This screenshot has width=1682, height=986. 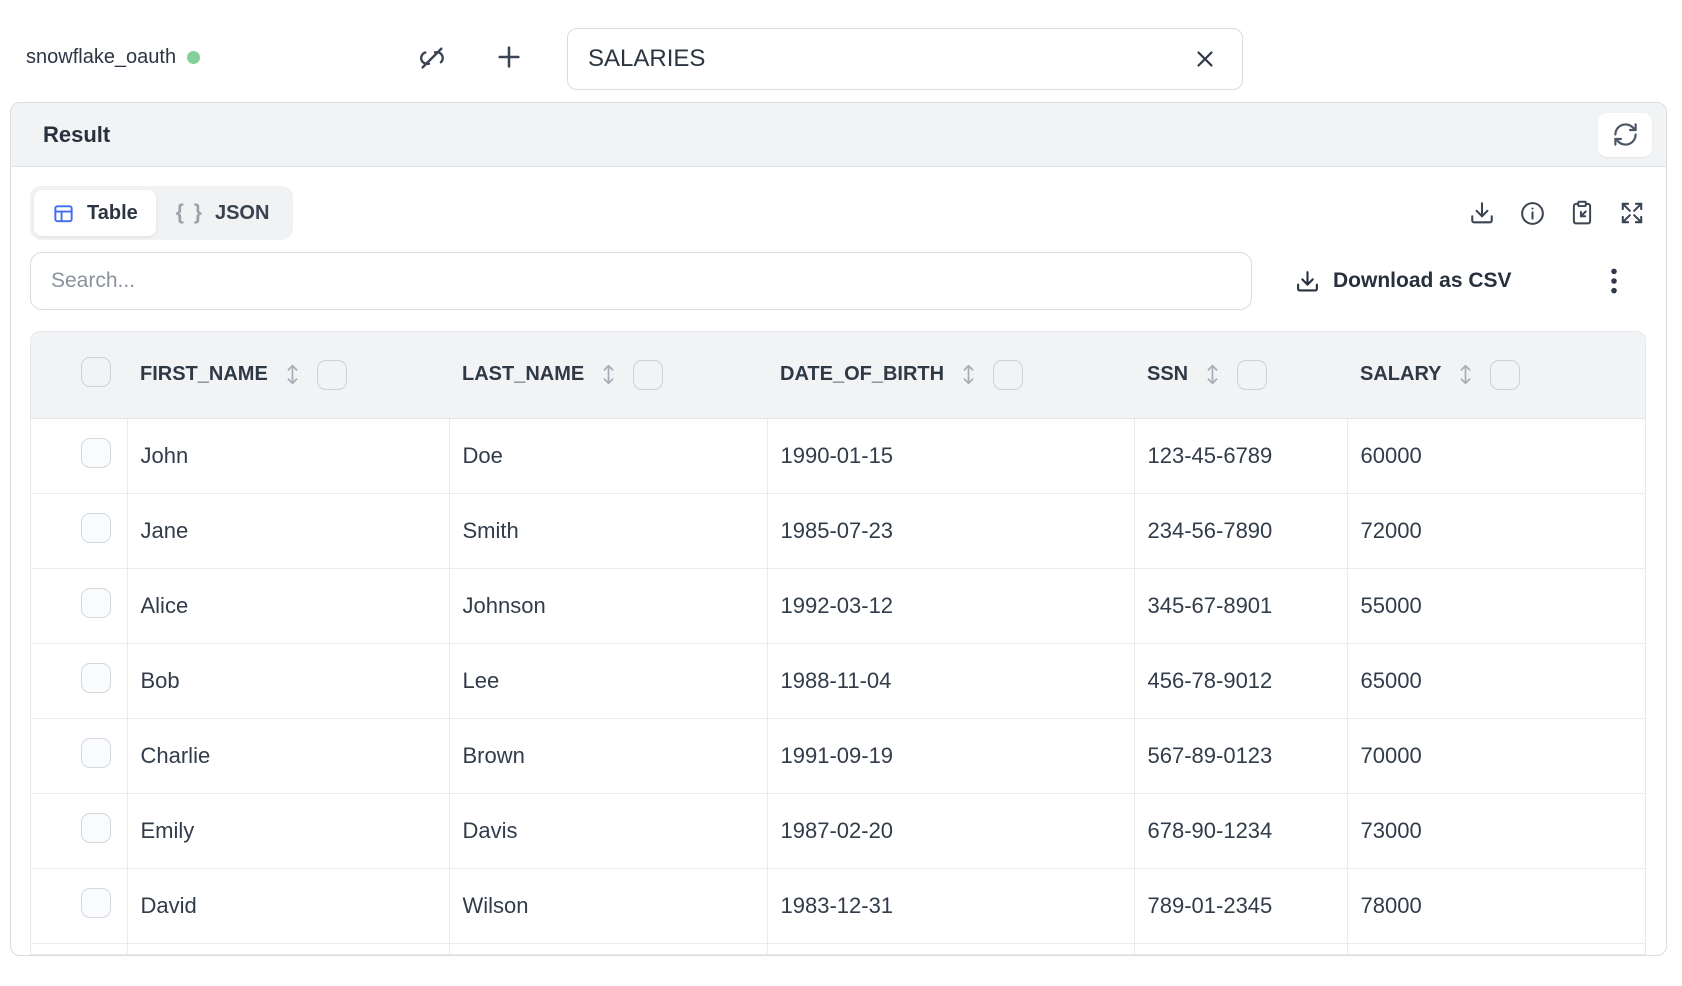 I want to click on table-cell: Brown, so click(x=608, y=756).